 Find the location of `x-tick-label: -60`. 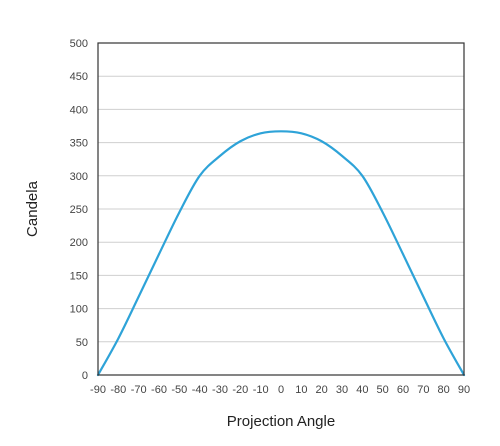

x-tick-label: -60 is located at coordinates (159, 390).